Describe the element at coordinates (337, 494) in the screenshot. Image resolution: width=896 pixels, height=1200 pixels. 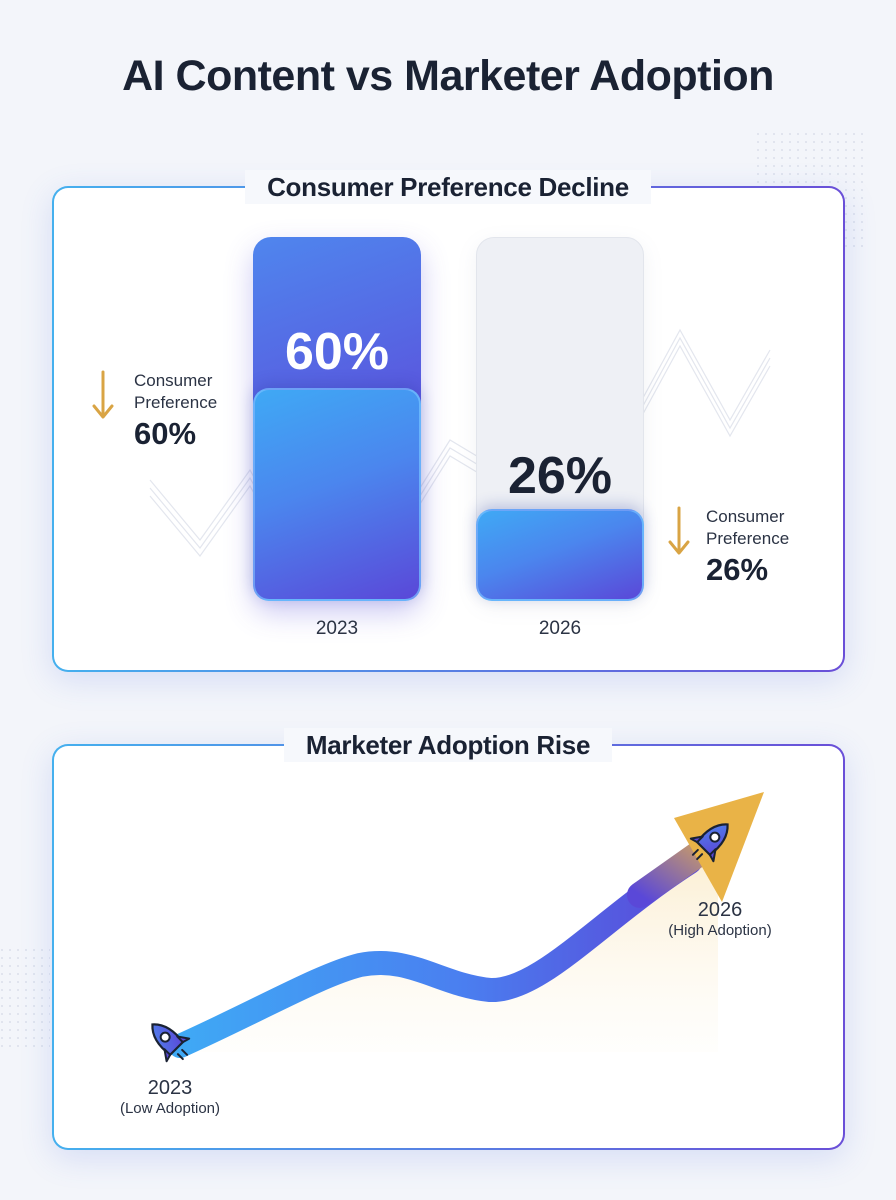
I see `bar-2023` at that location.